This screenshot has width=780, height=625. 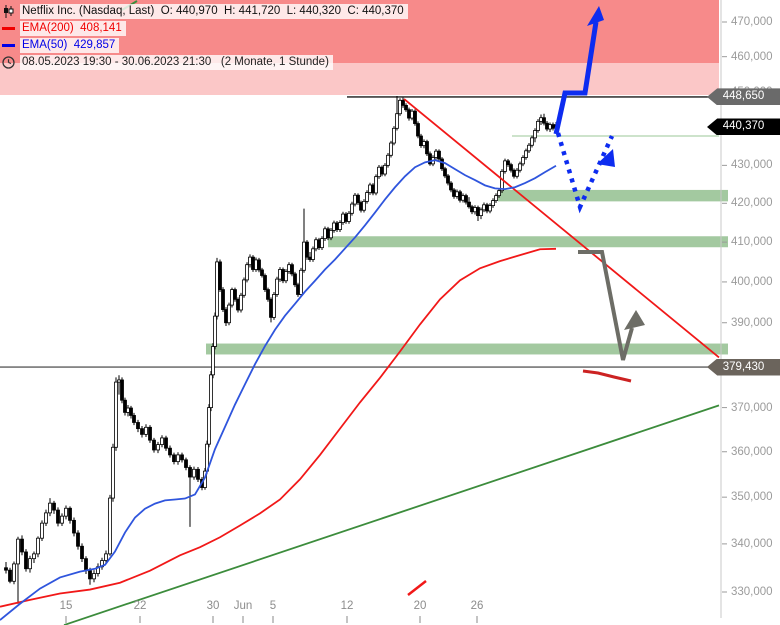 What do you see at coordinates (213, 606) in the screenshot?
I see `x-tick-label: 30` at bounding box center [213, 606].